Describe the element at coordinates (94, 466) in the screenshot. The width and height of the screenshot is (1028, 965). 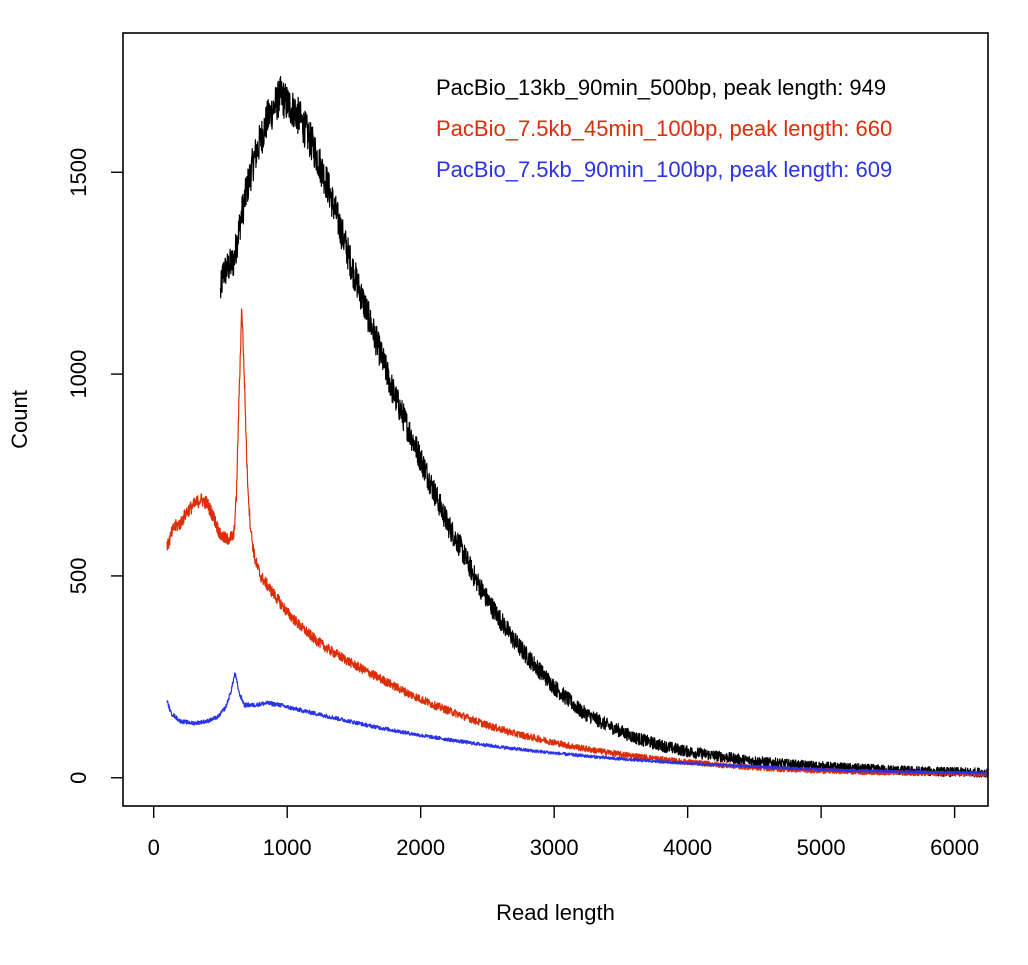
I see `y-axis: 0 500 1000 1500` at that location.